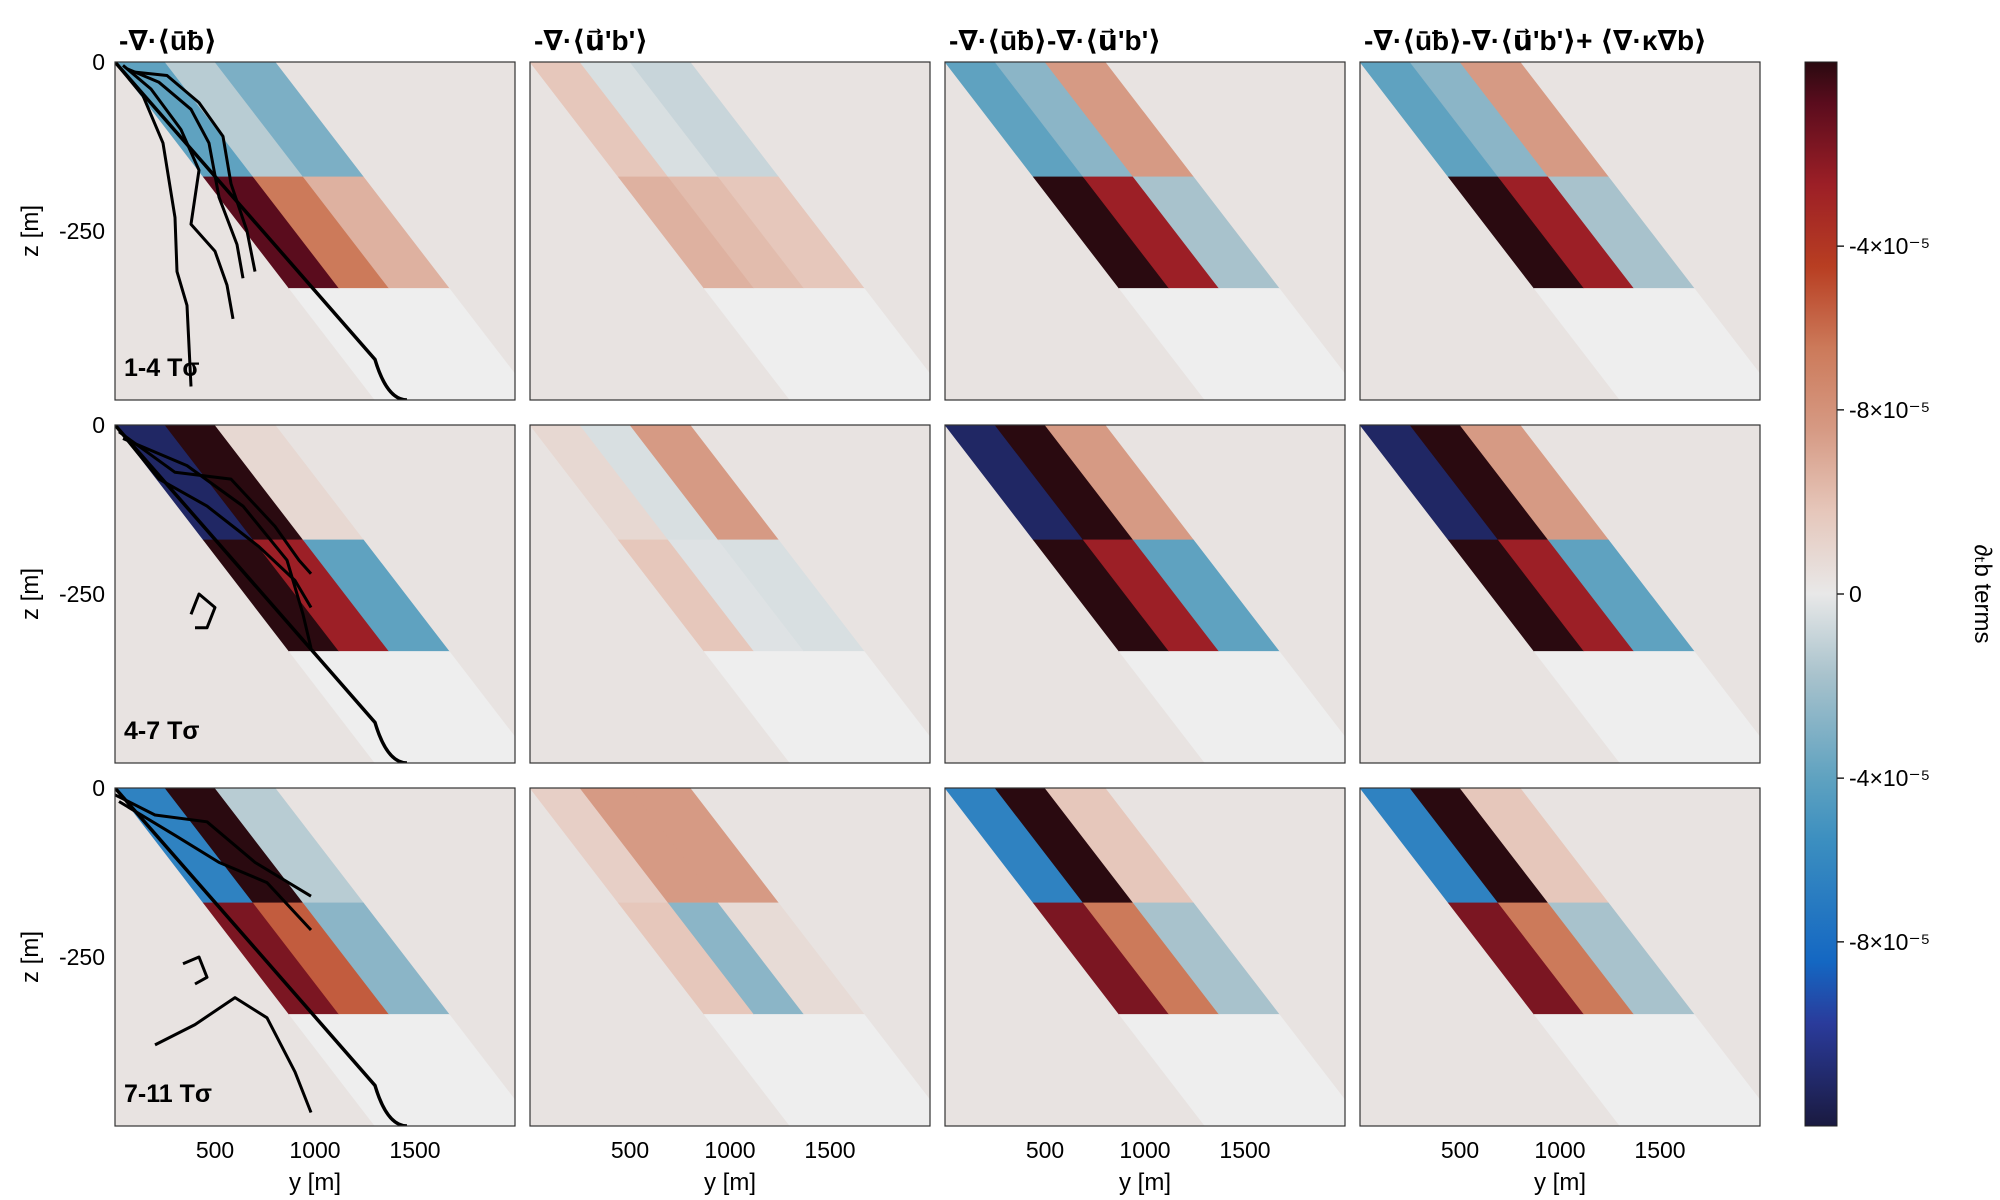 This screenshot has height=1200, width=2000. I want to click on colorbar-tick-label: 0, so click(1855, 594).